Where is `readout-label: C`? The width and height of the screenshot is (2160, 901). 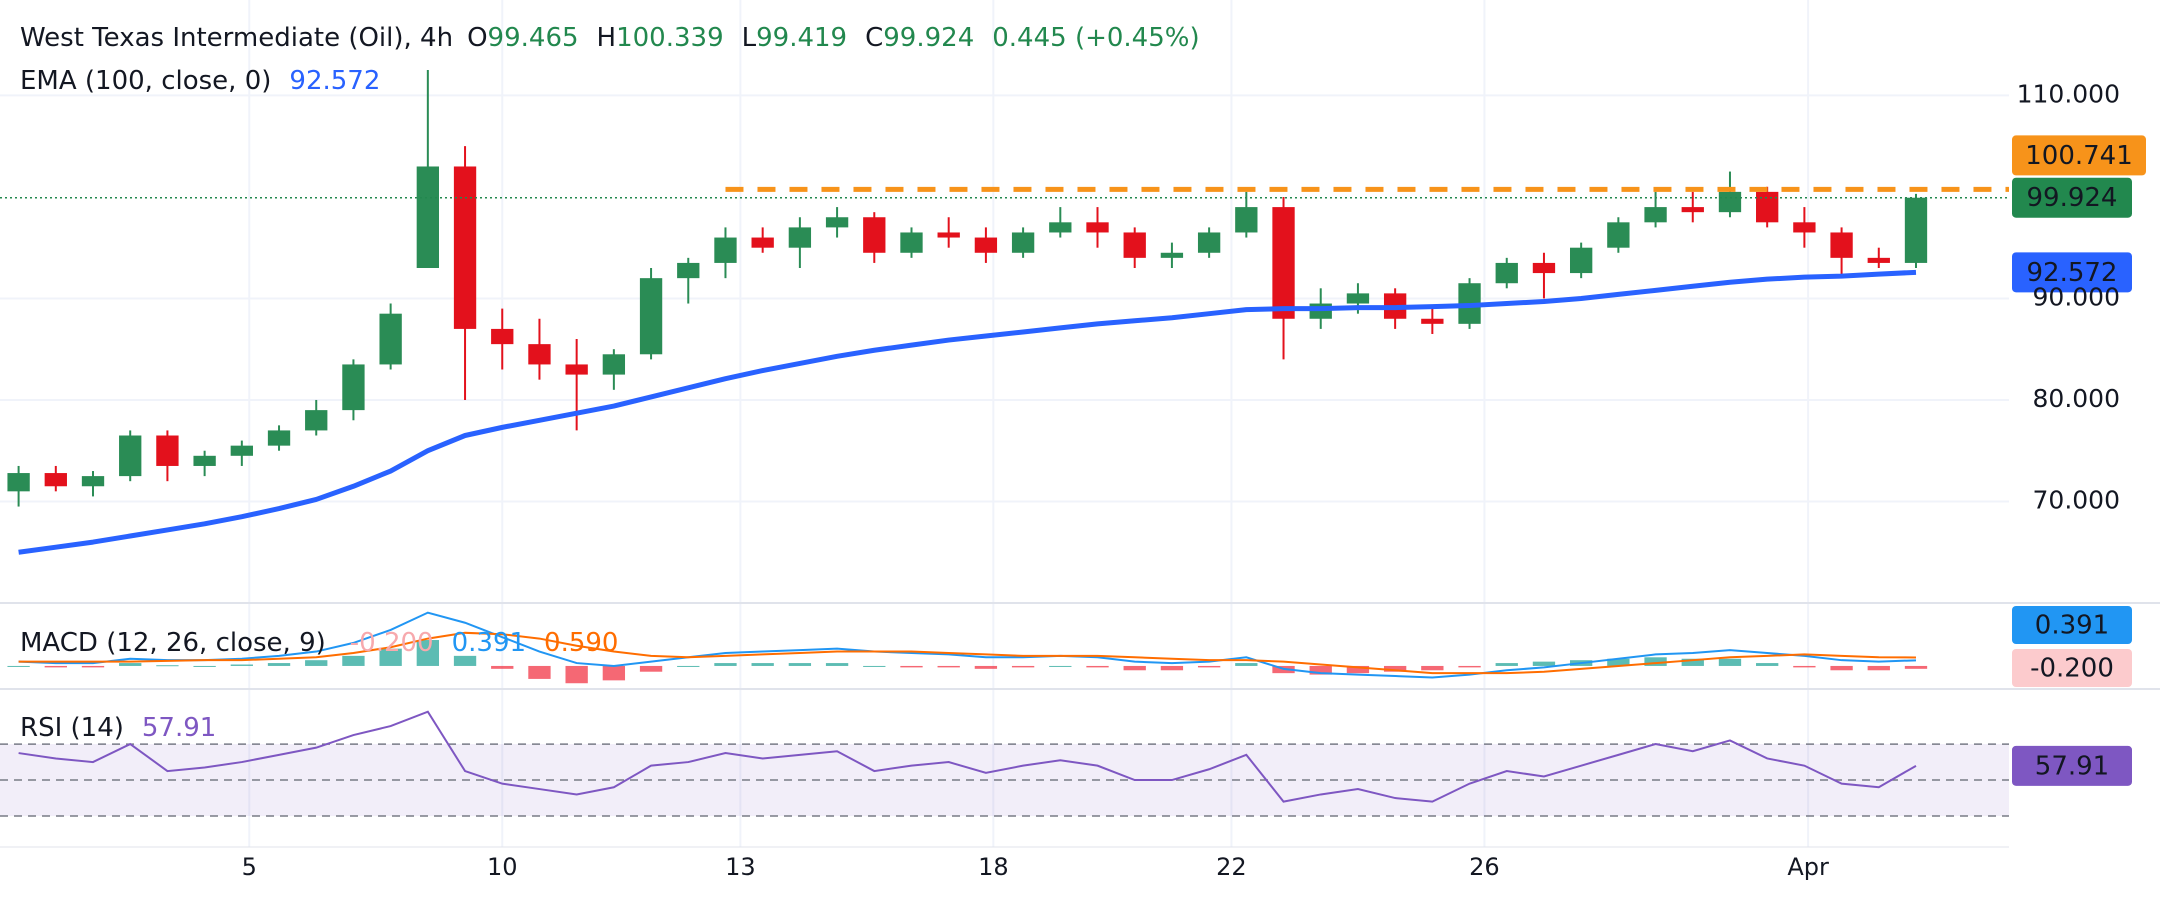
readout-label: C is located at coordinates (874, 38).